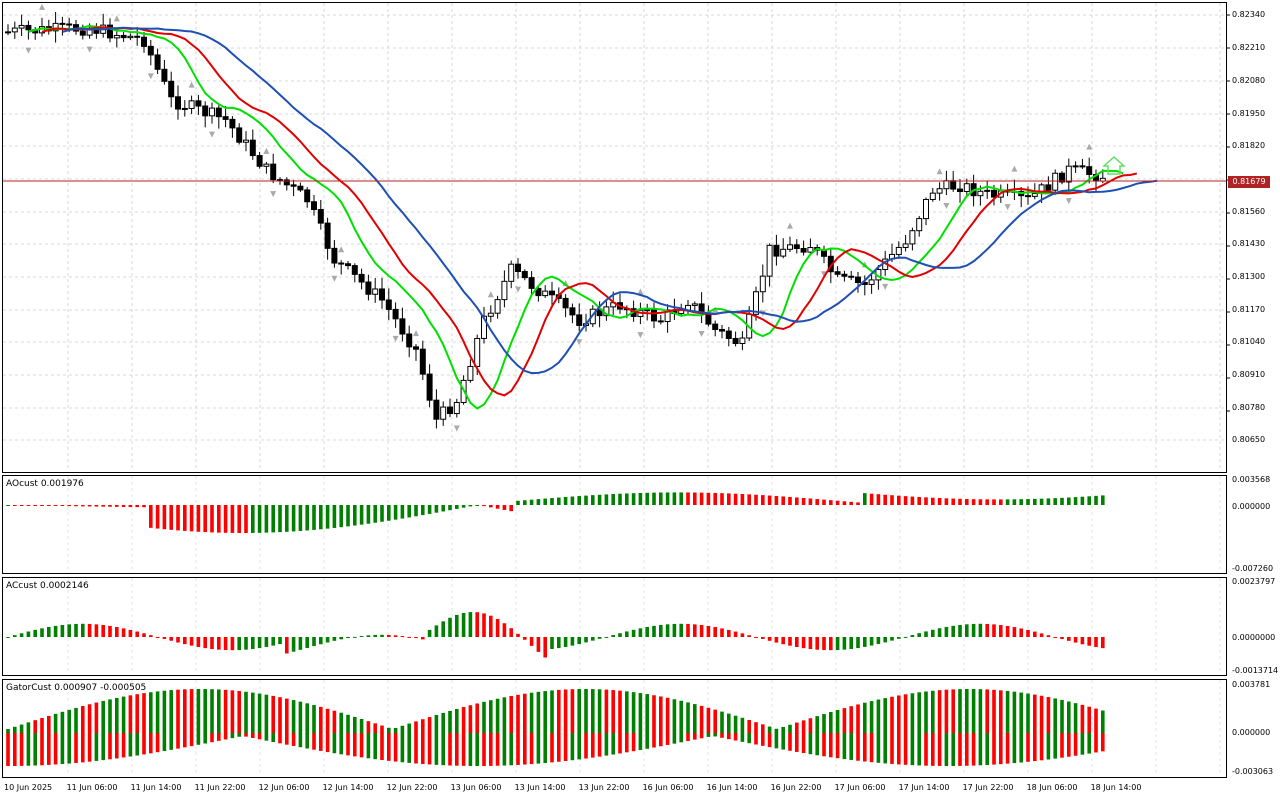  I want to click on price-label: 0.81170, so click(1249, 309).